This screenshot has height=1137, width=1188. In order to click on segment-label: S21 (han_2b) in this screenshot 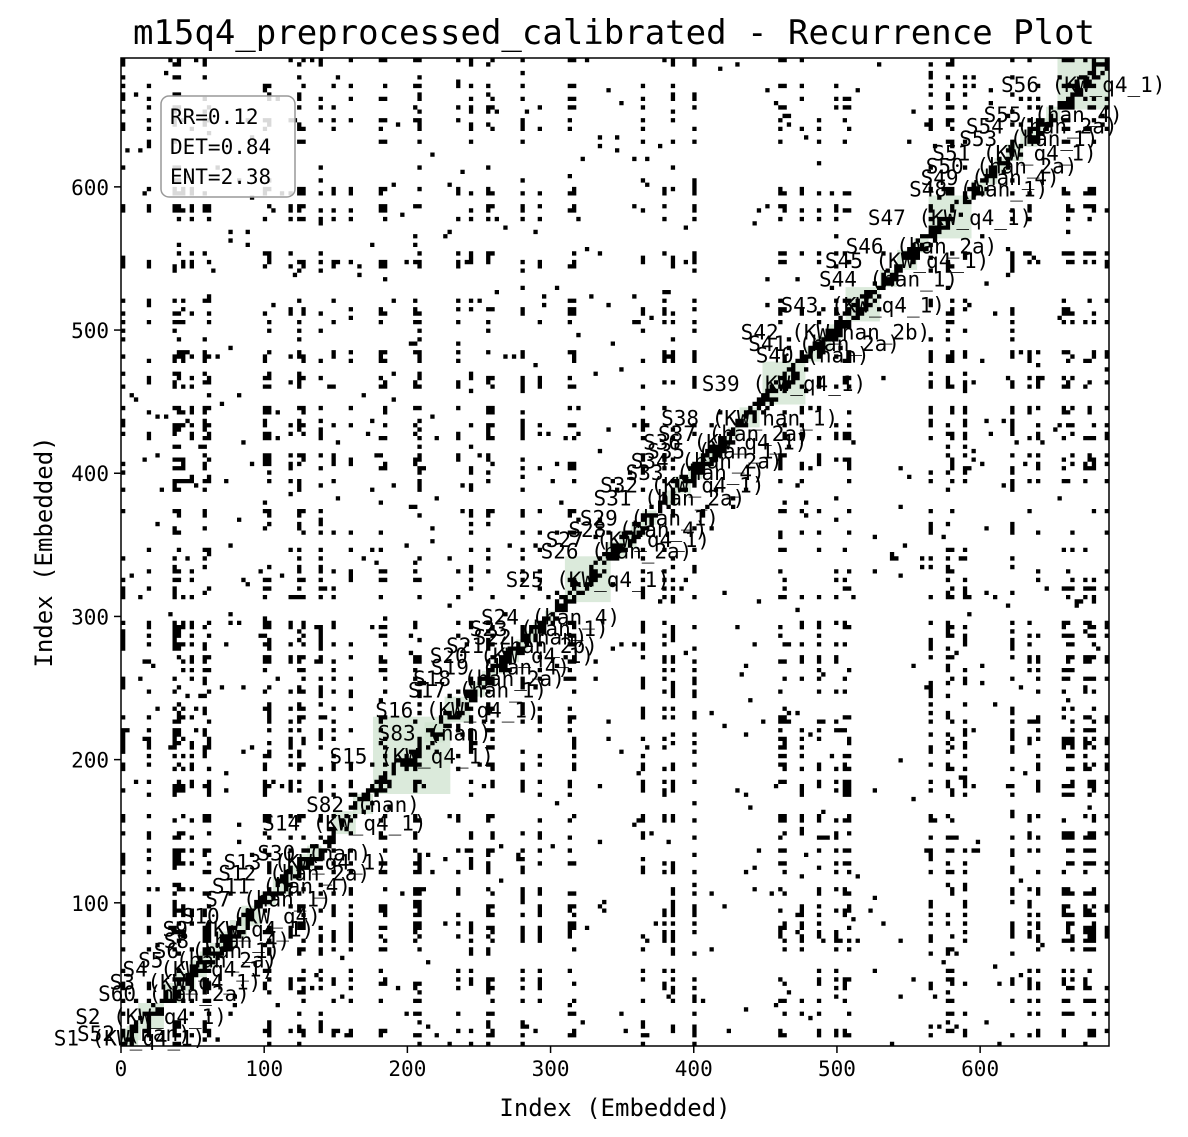, I will do `click(522, 646)`.